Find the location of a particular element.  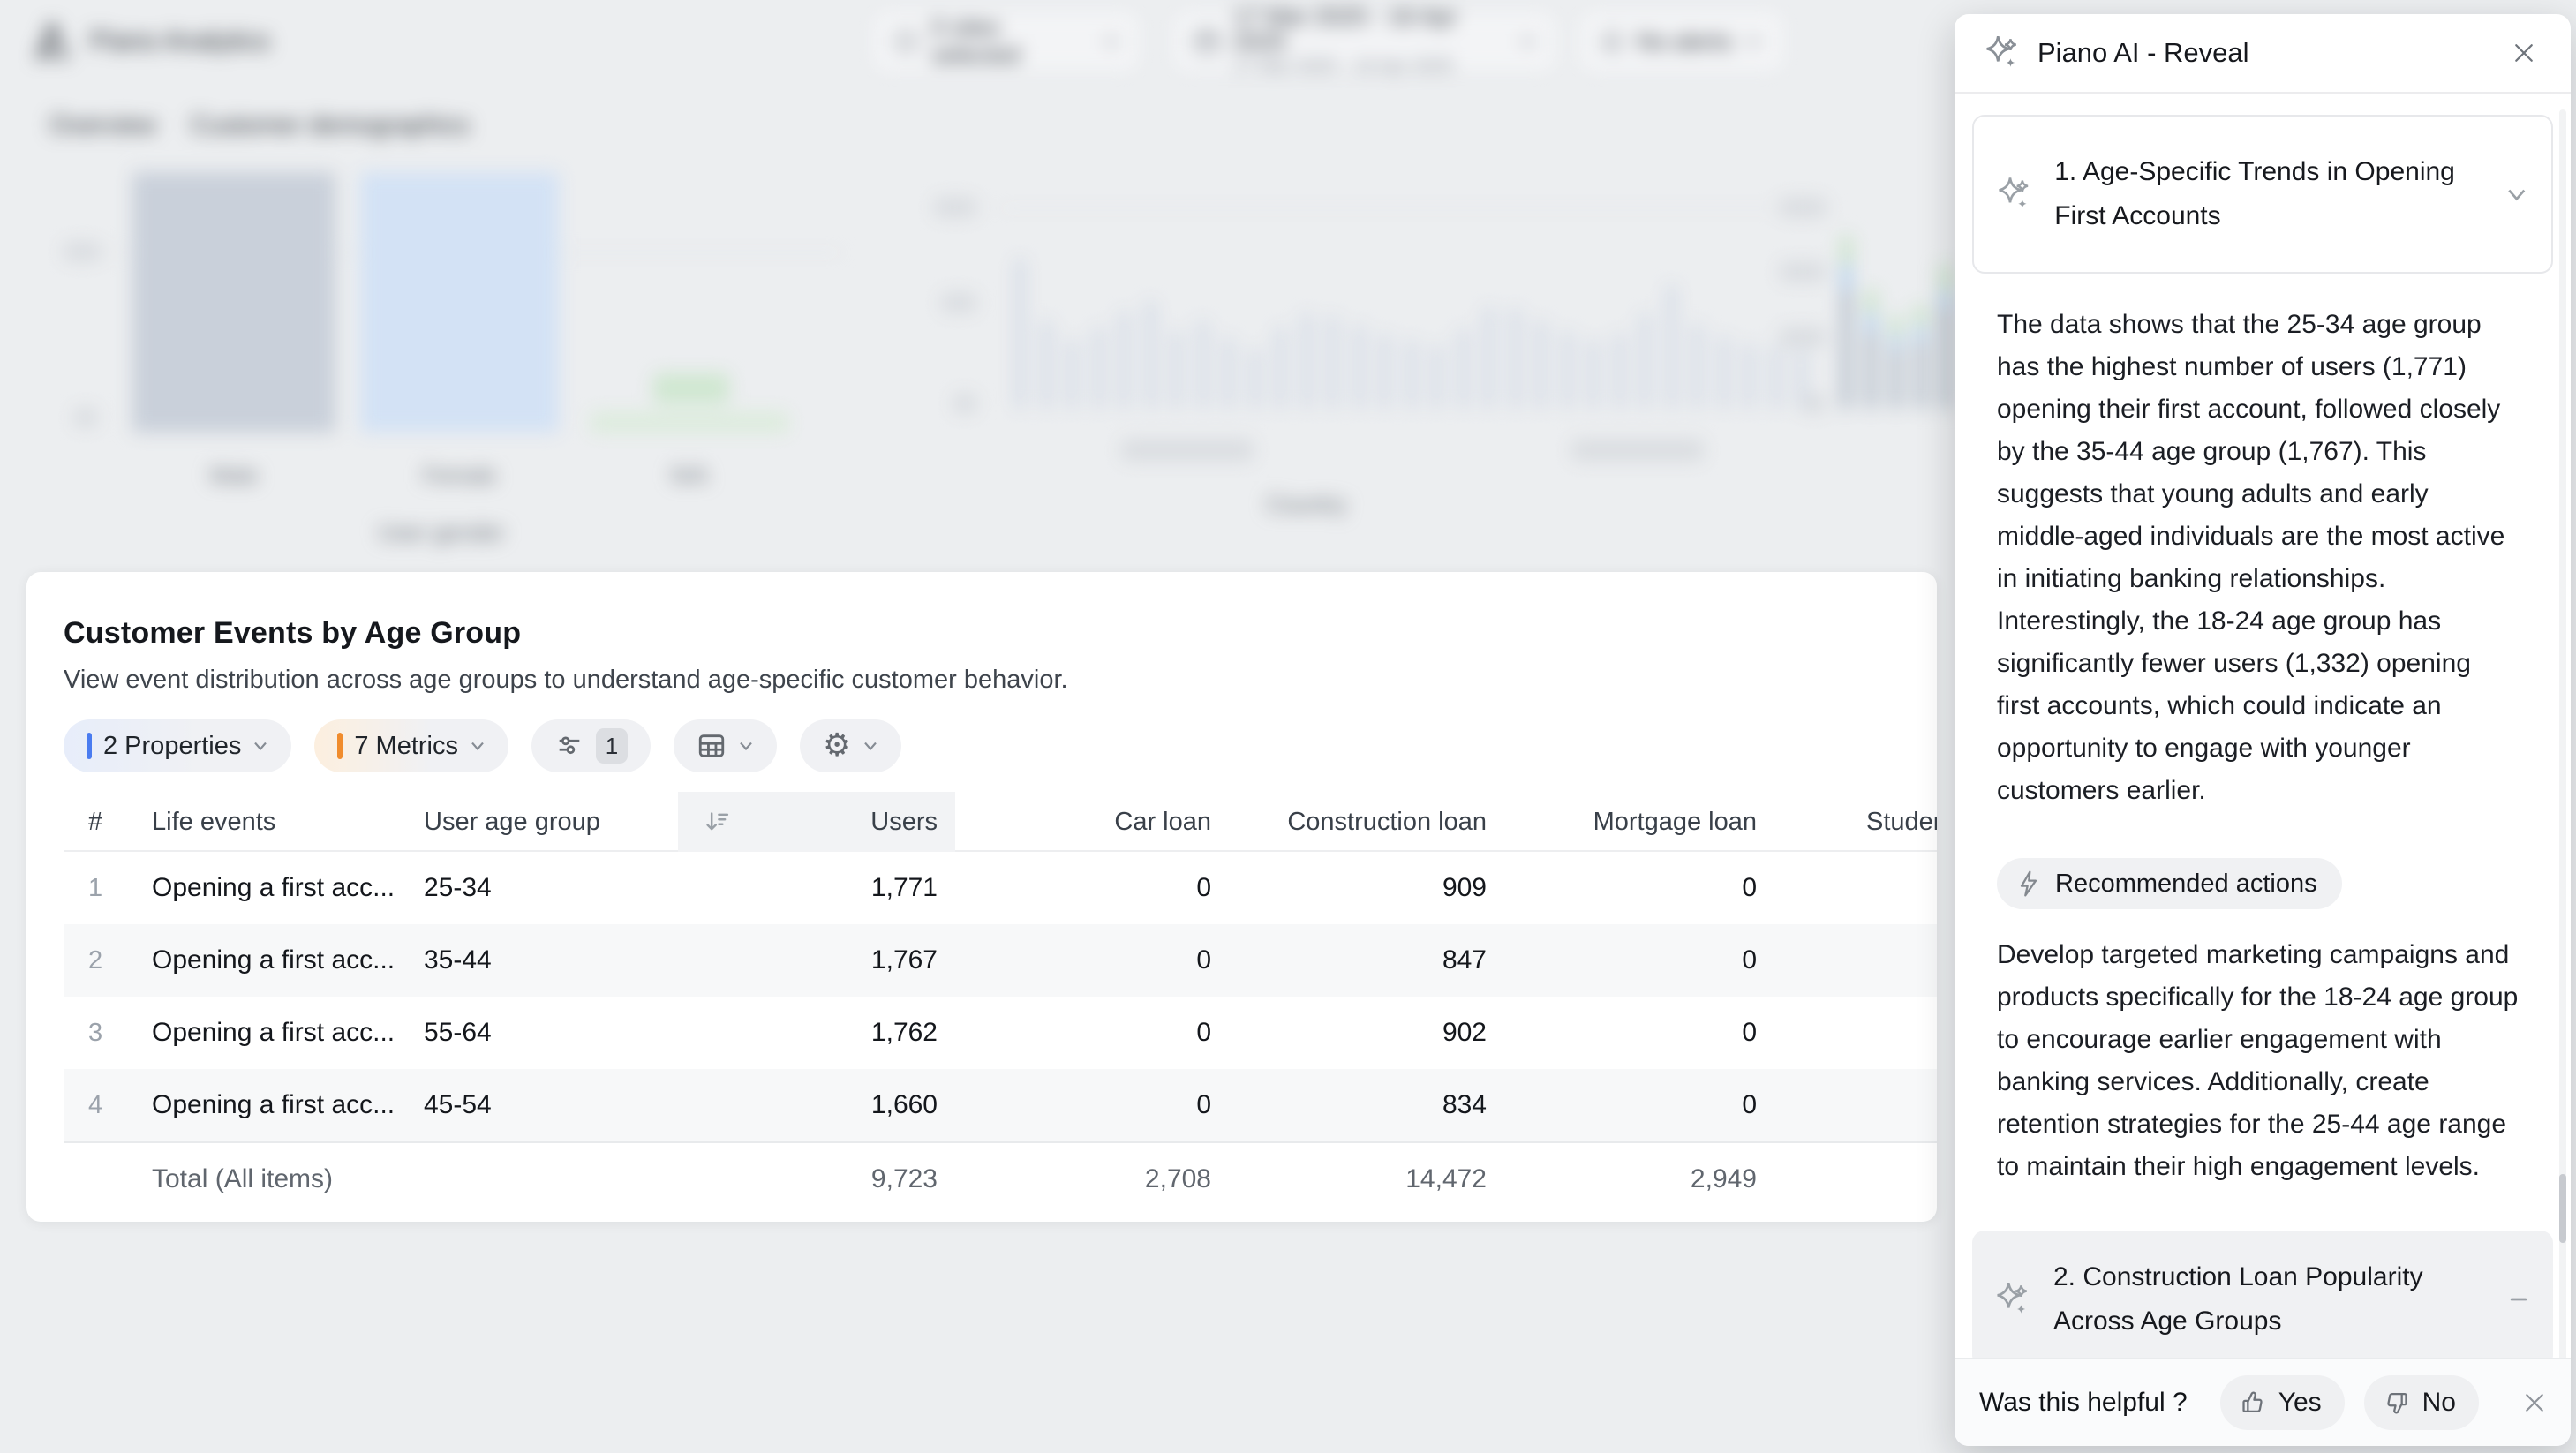

x-tick is located at coordinates (1188, 450).